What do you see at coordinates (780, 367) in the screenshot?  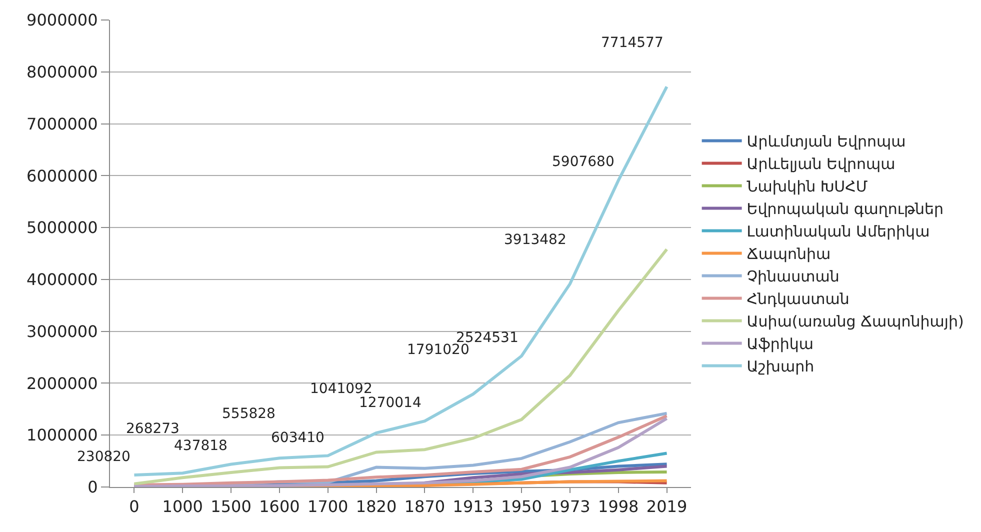 I see `legend-label: Աշխարհ` at bounding box center [780, 367].